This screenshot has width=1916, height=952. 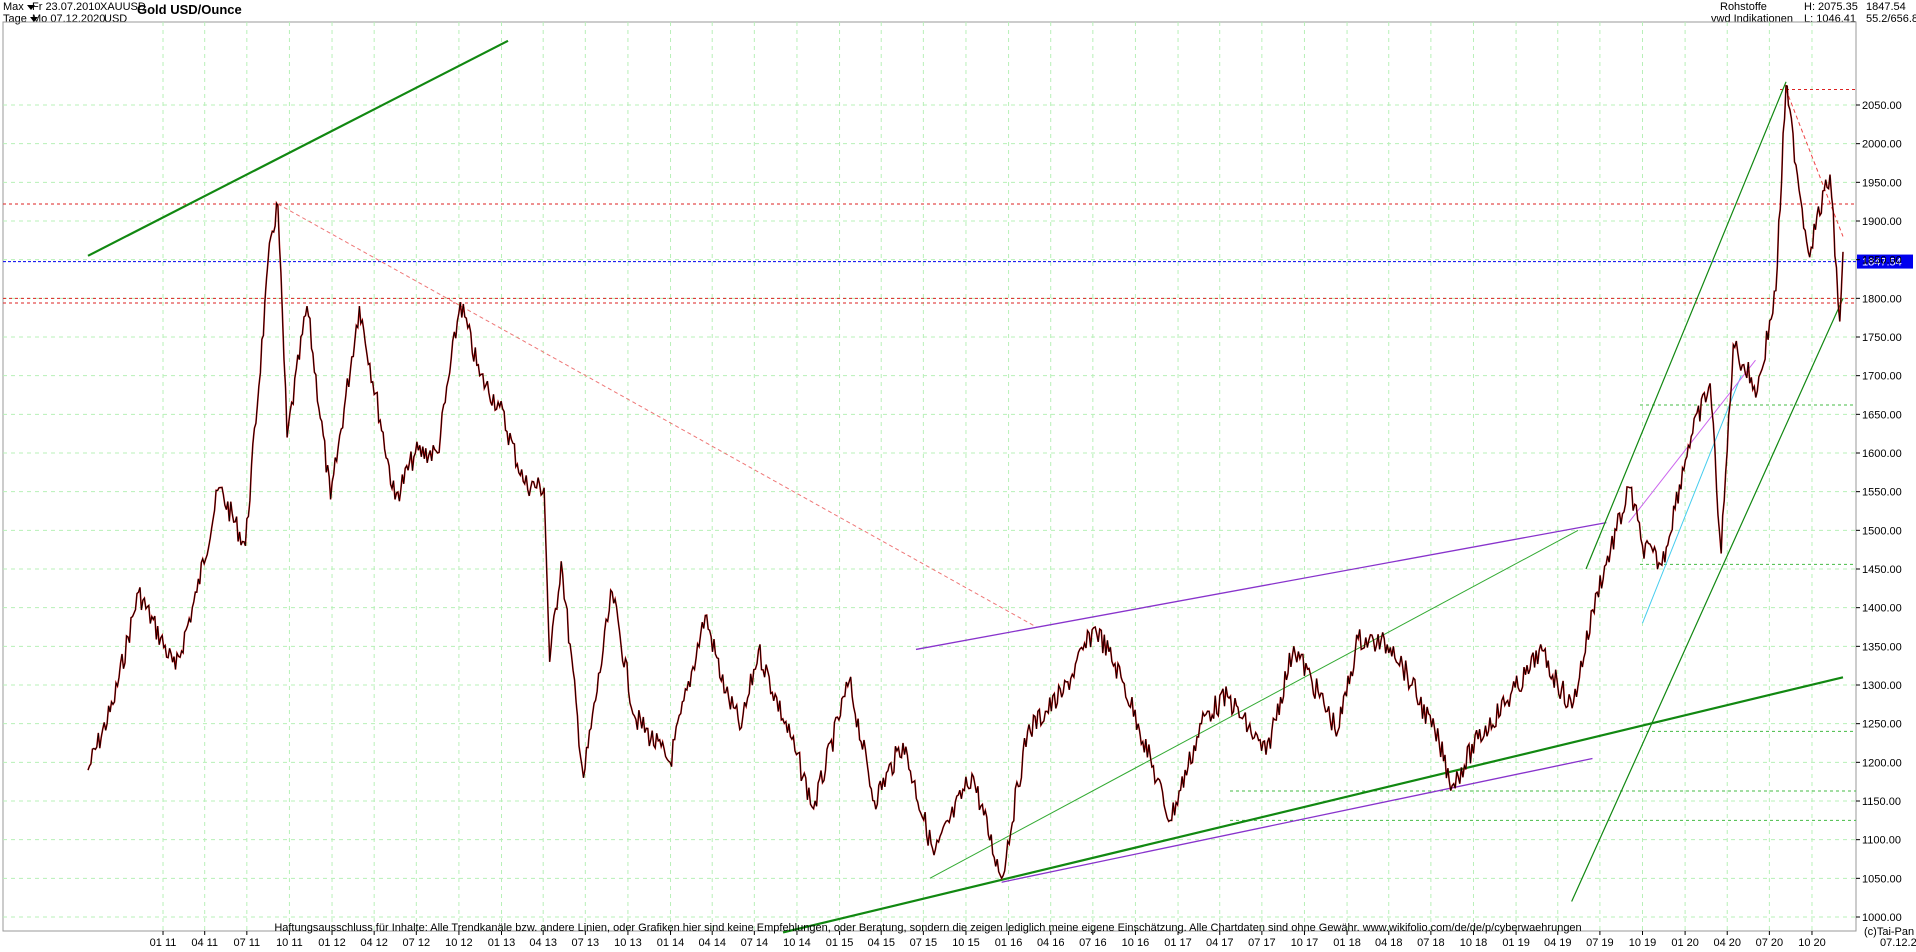 I want to click on x-tick-label: 01 14, so click(x=671, y=943).